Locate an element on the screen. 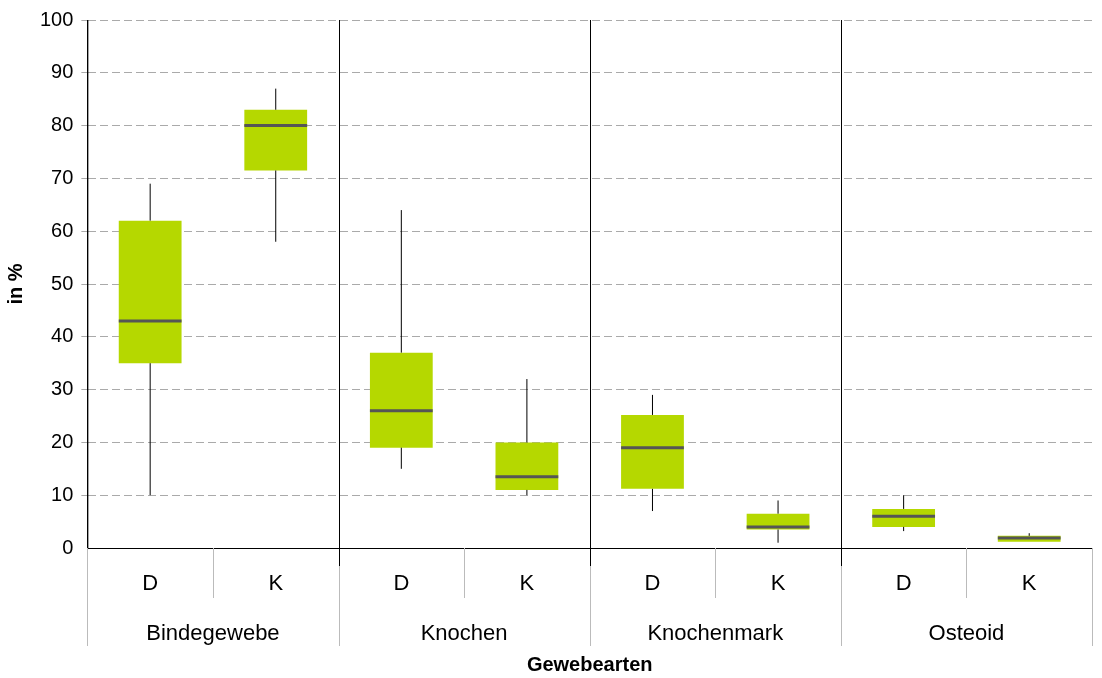 This screenshot has height=678, width=1102. y-tick-label: 20 is located at coordinates (62, 440).